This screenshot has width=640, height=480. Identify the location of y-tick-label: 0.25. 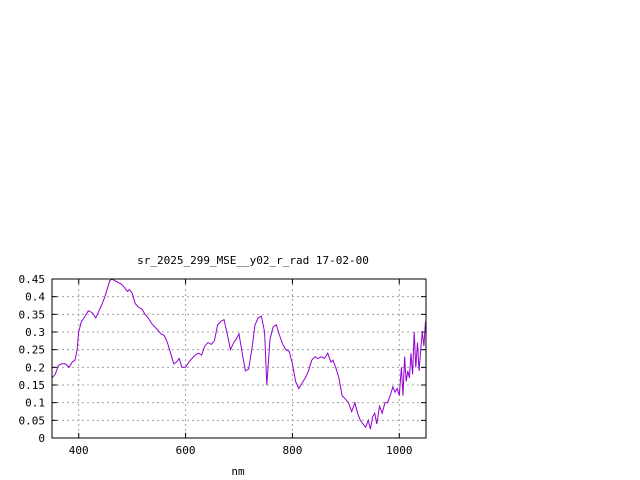
(32, 350).